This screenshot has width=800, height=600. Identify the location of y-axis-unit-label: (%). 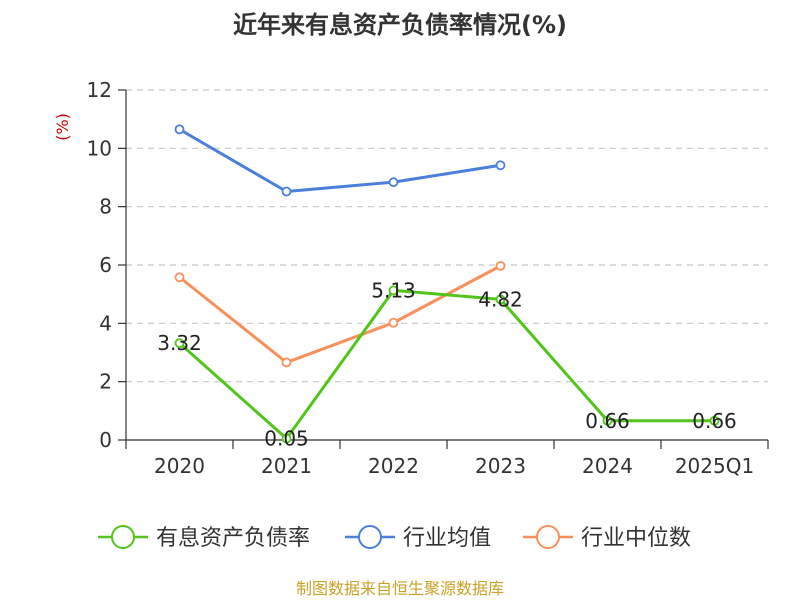
(62, 127).